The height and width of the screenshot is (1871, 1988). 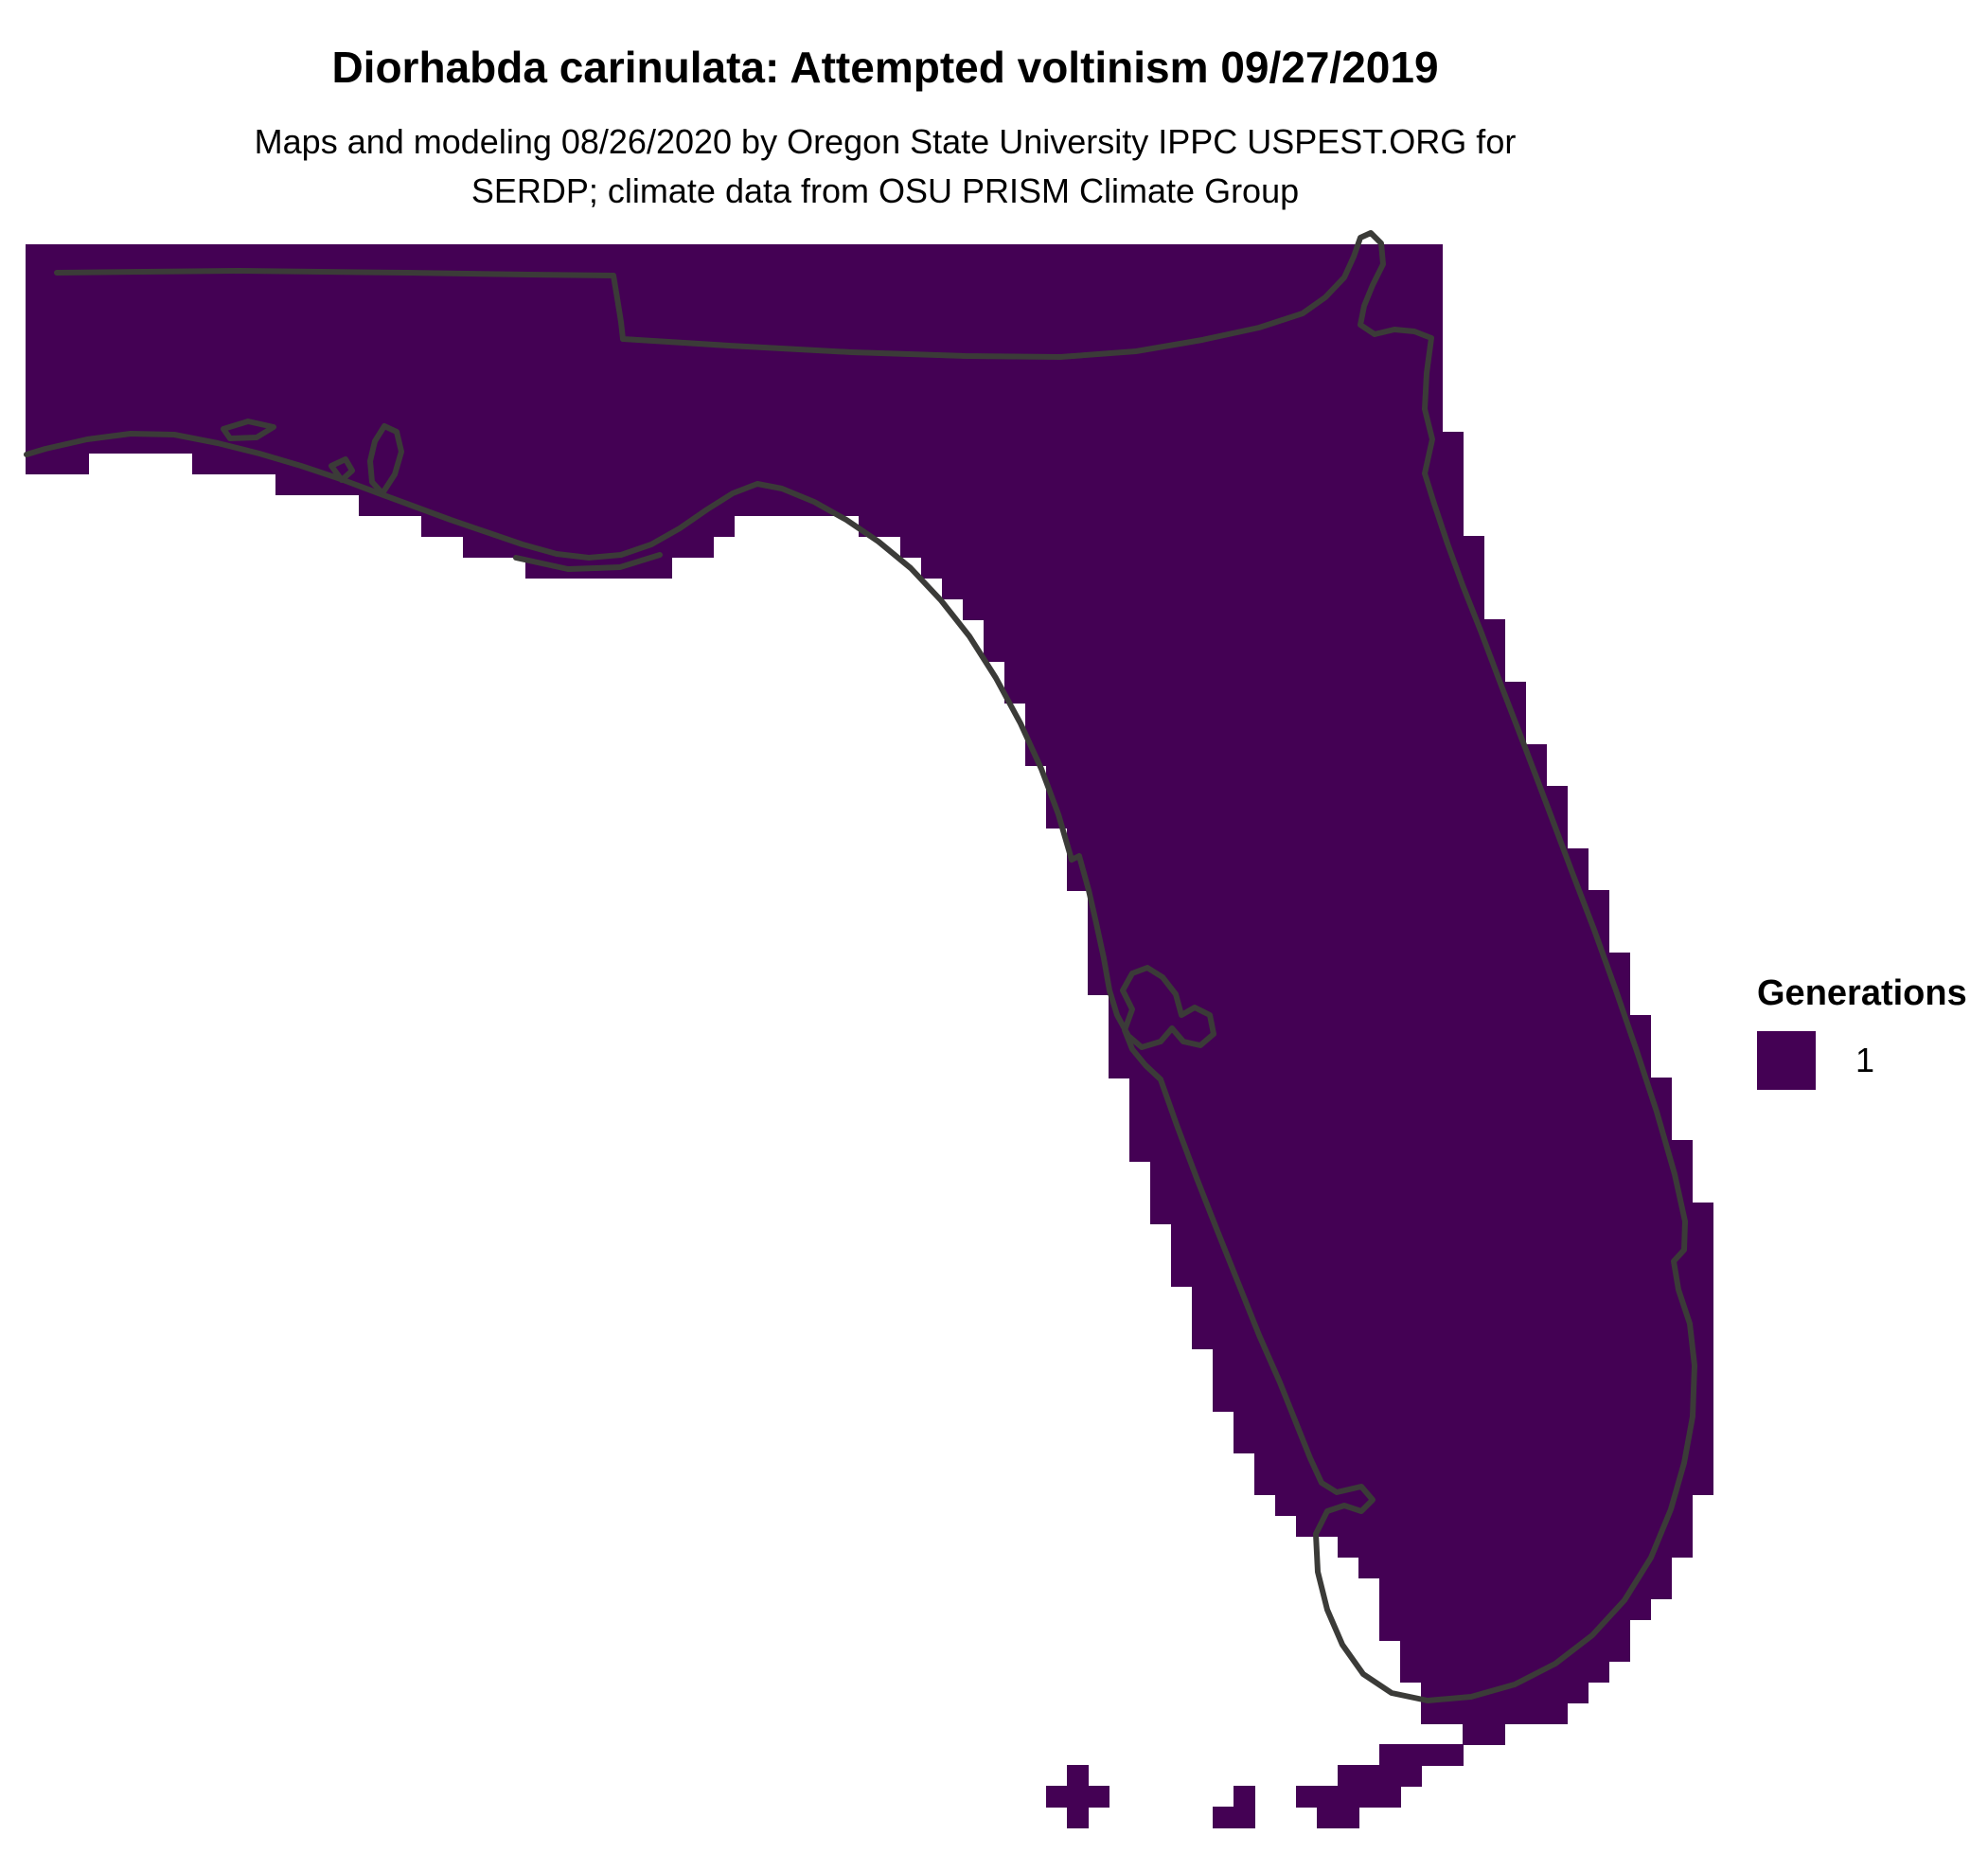 What do you see at coordinates (1786, 1060) in the screenshot?
I see `legend-color-swatch` at bounding box center [1786, 1060].